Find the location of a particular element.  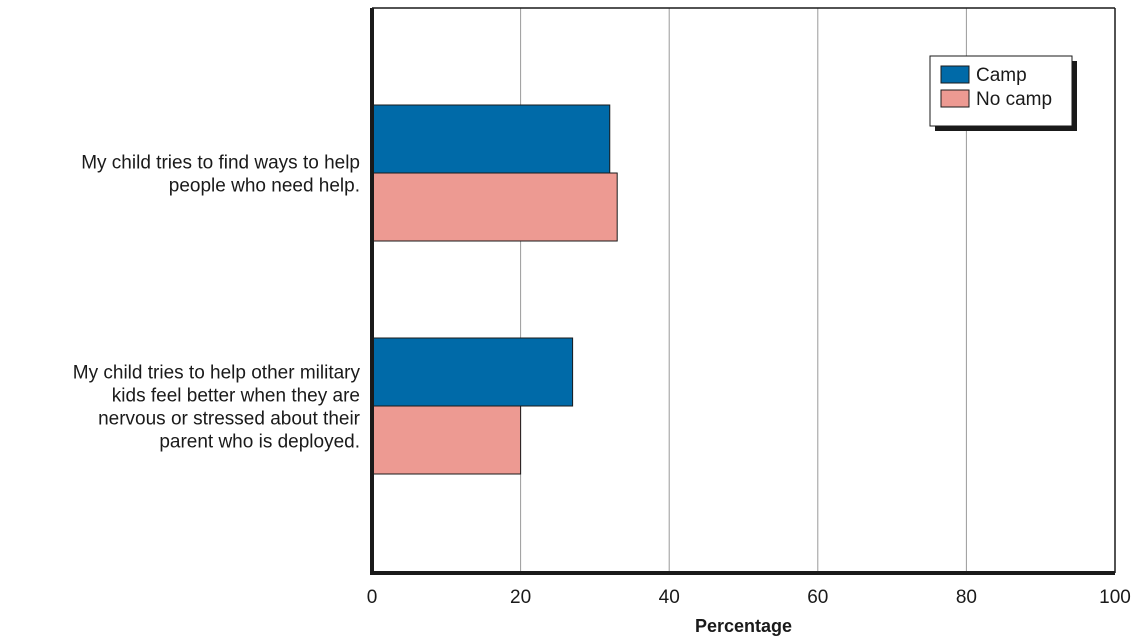

x-tick-label: 60 is located at coordinates (817, 597).